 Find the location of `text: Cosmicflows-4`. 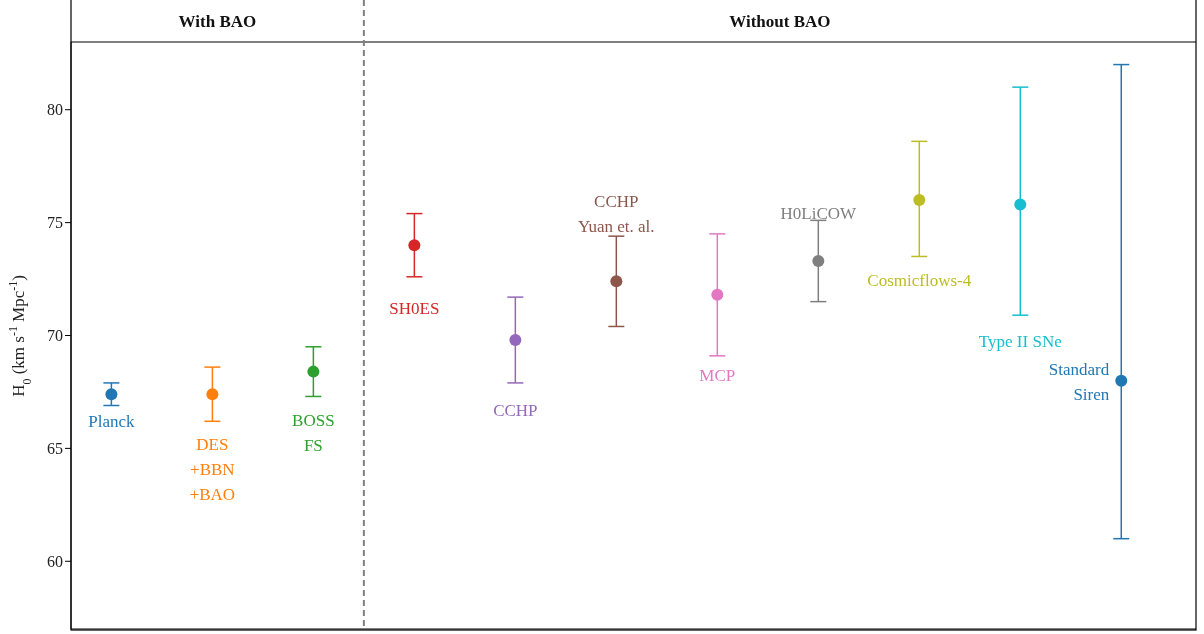

text: Cosmicflows-4 is located at coordinates (919, 281).